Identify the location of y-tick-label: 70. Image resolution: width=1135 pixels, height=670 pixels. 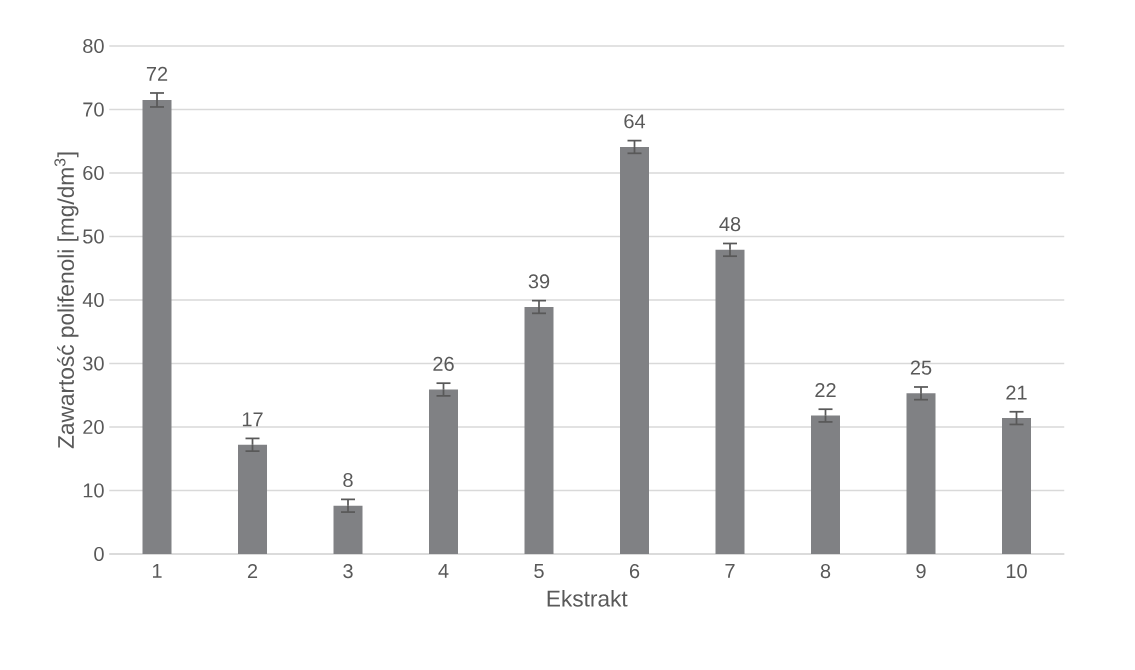
(93, 109).